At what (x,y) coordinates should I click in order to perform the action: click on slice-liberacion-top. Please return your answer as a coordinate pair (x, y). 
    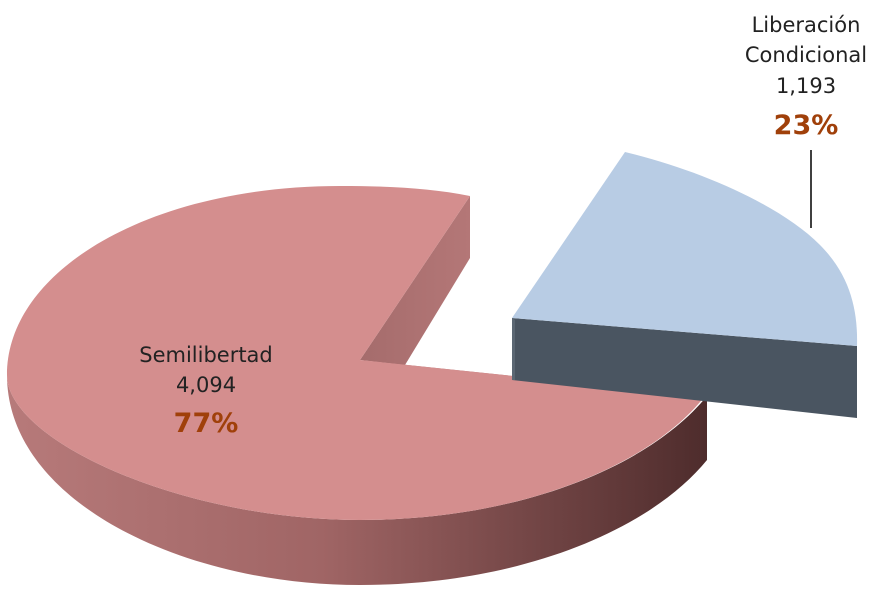
    Looking at the image, I should click on (685, 249).